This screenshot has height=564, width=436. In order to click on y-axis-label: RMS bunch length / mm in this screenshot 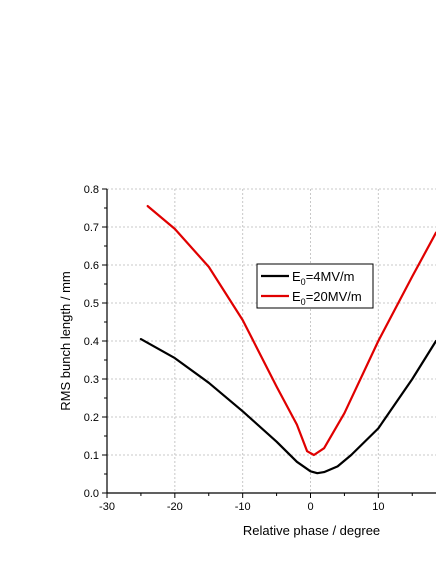, I will do `click(65, 340)`.